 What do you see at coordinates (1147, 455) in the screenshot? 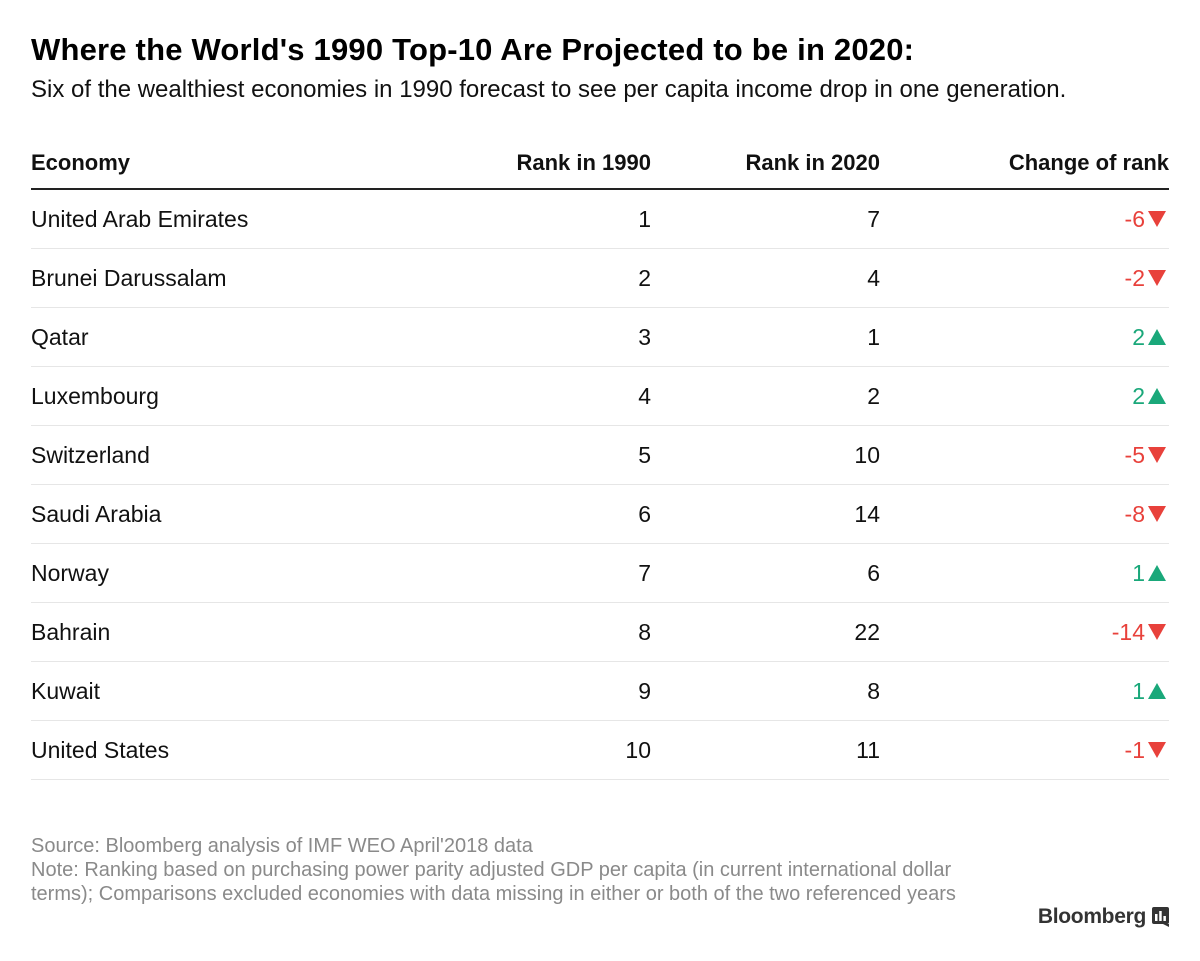
I see `change-indicator: -5` at bounding box center [1147, 455].